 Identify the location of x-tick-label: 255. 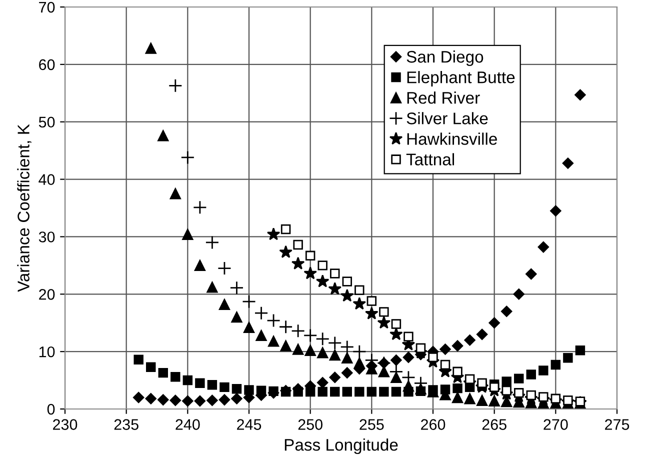
(372, 424).